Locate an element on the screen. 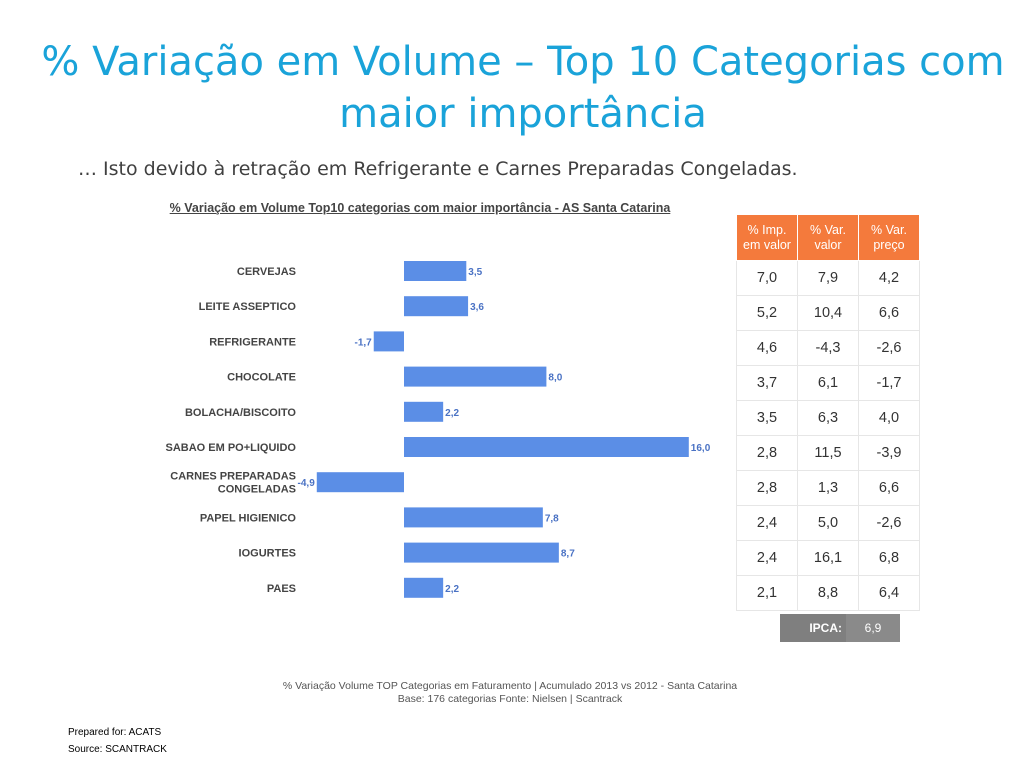  category-label: PAPEL HIGIENICO is located at coordinates (248, 518).